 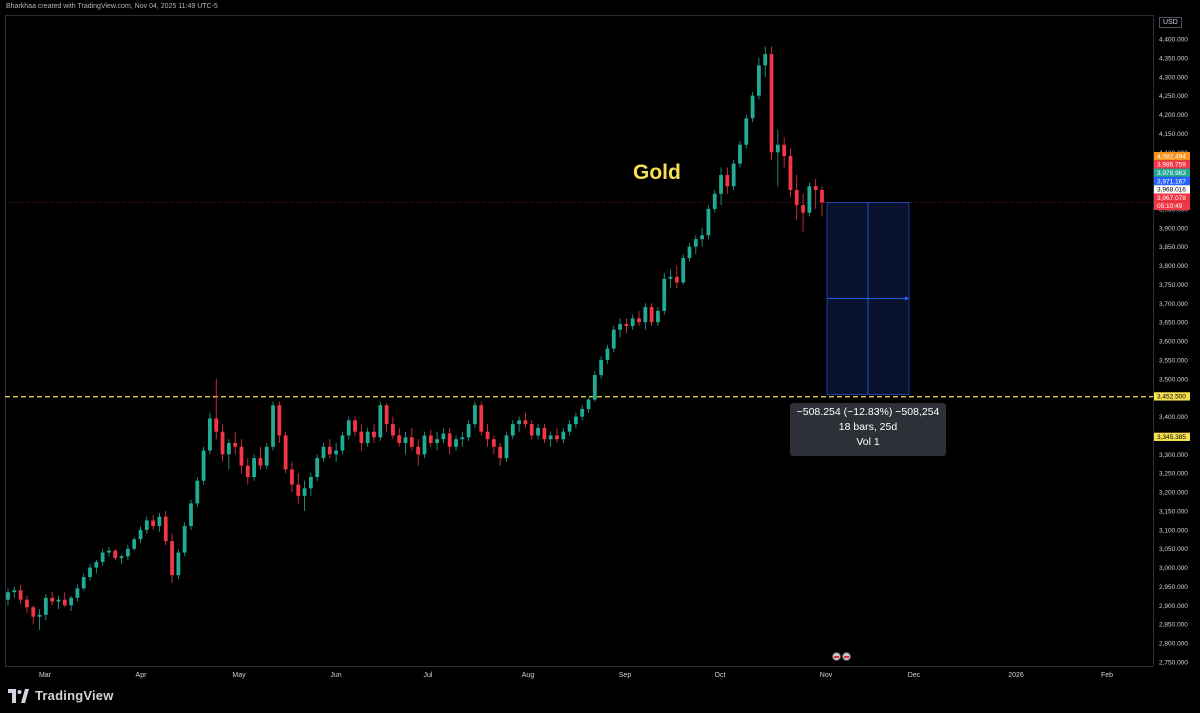 What do you see at coordinates (1173, 96) in the screenshot?
I see `y-tick-label: 4,250.000` at bounding box center [1173, 96].